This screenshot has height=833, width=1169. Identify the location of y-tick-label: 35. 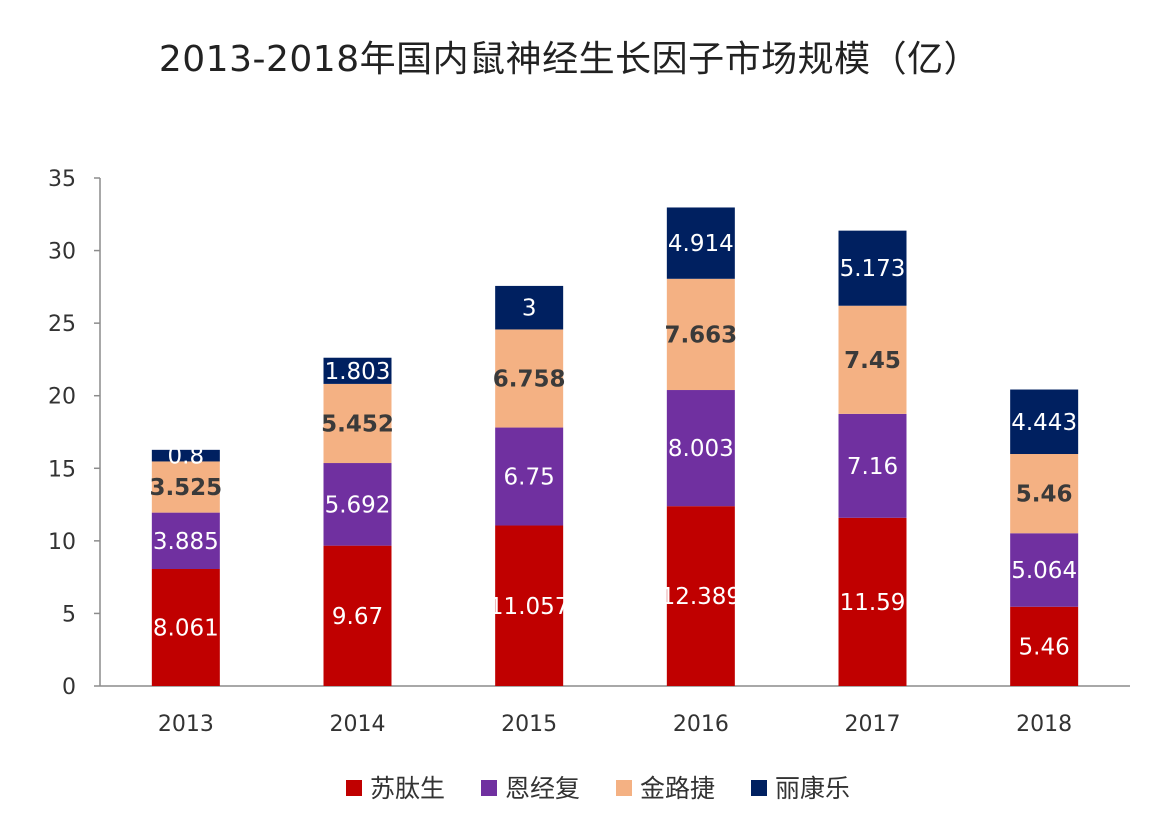
(62, 179).